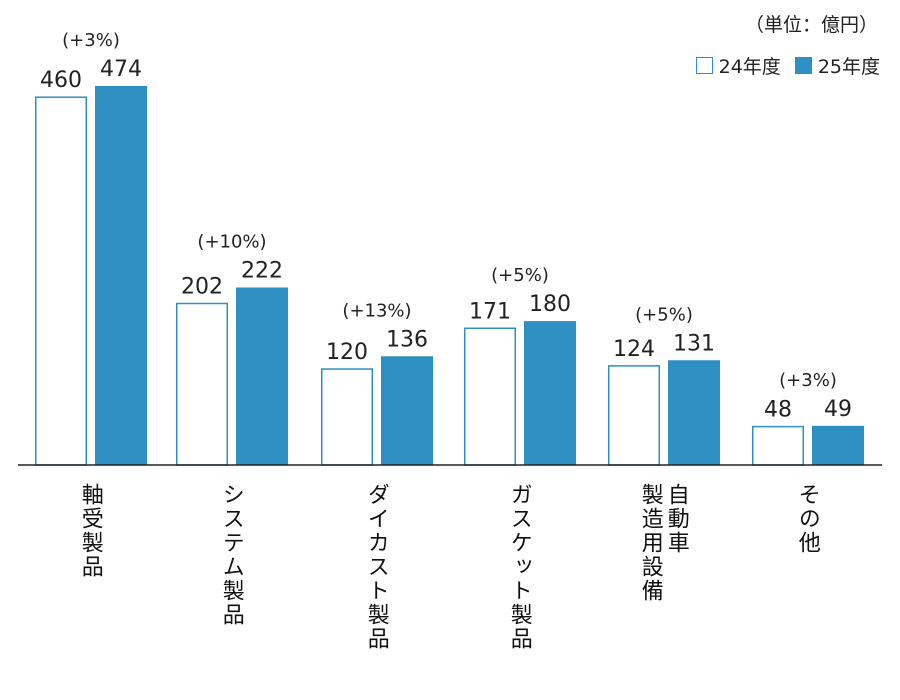 This screenshot has height=700, width=900. I want to click on value-label-24-5: 124, so click(634, 349).